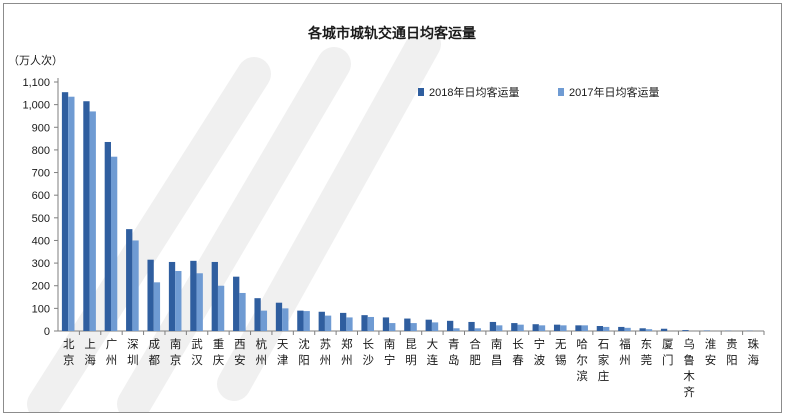 The width and height of the screenshot is (785, 416). Describe the element at coordinates (283, 352) in the screenshot. I see `x-category-label: 天津` at that location.